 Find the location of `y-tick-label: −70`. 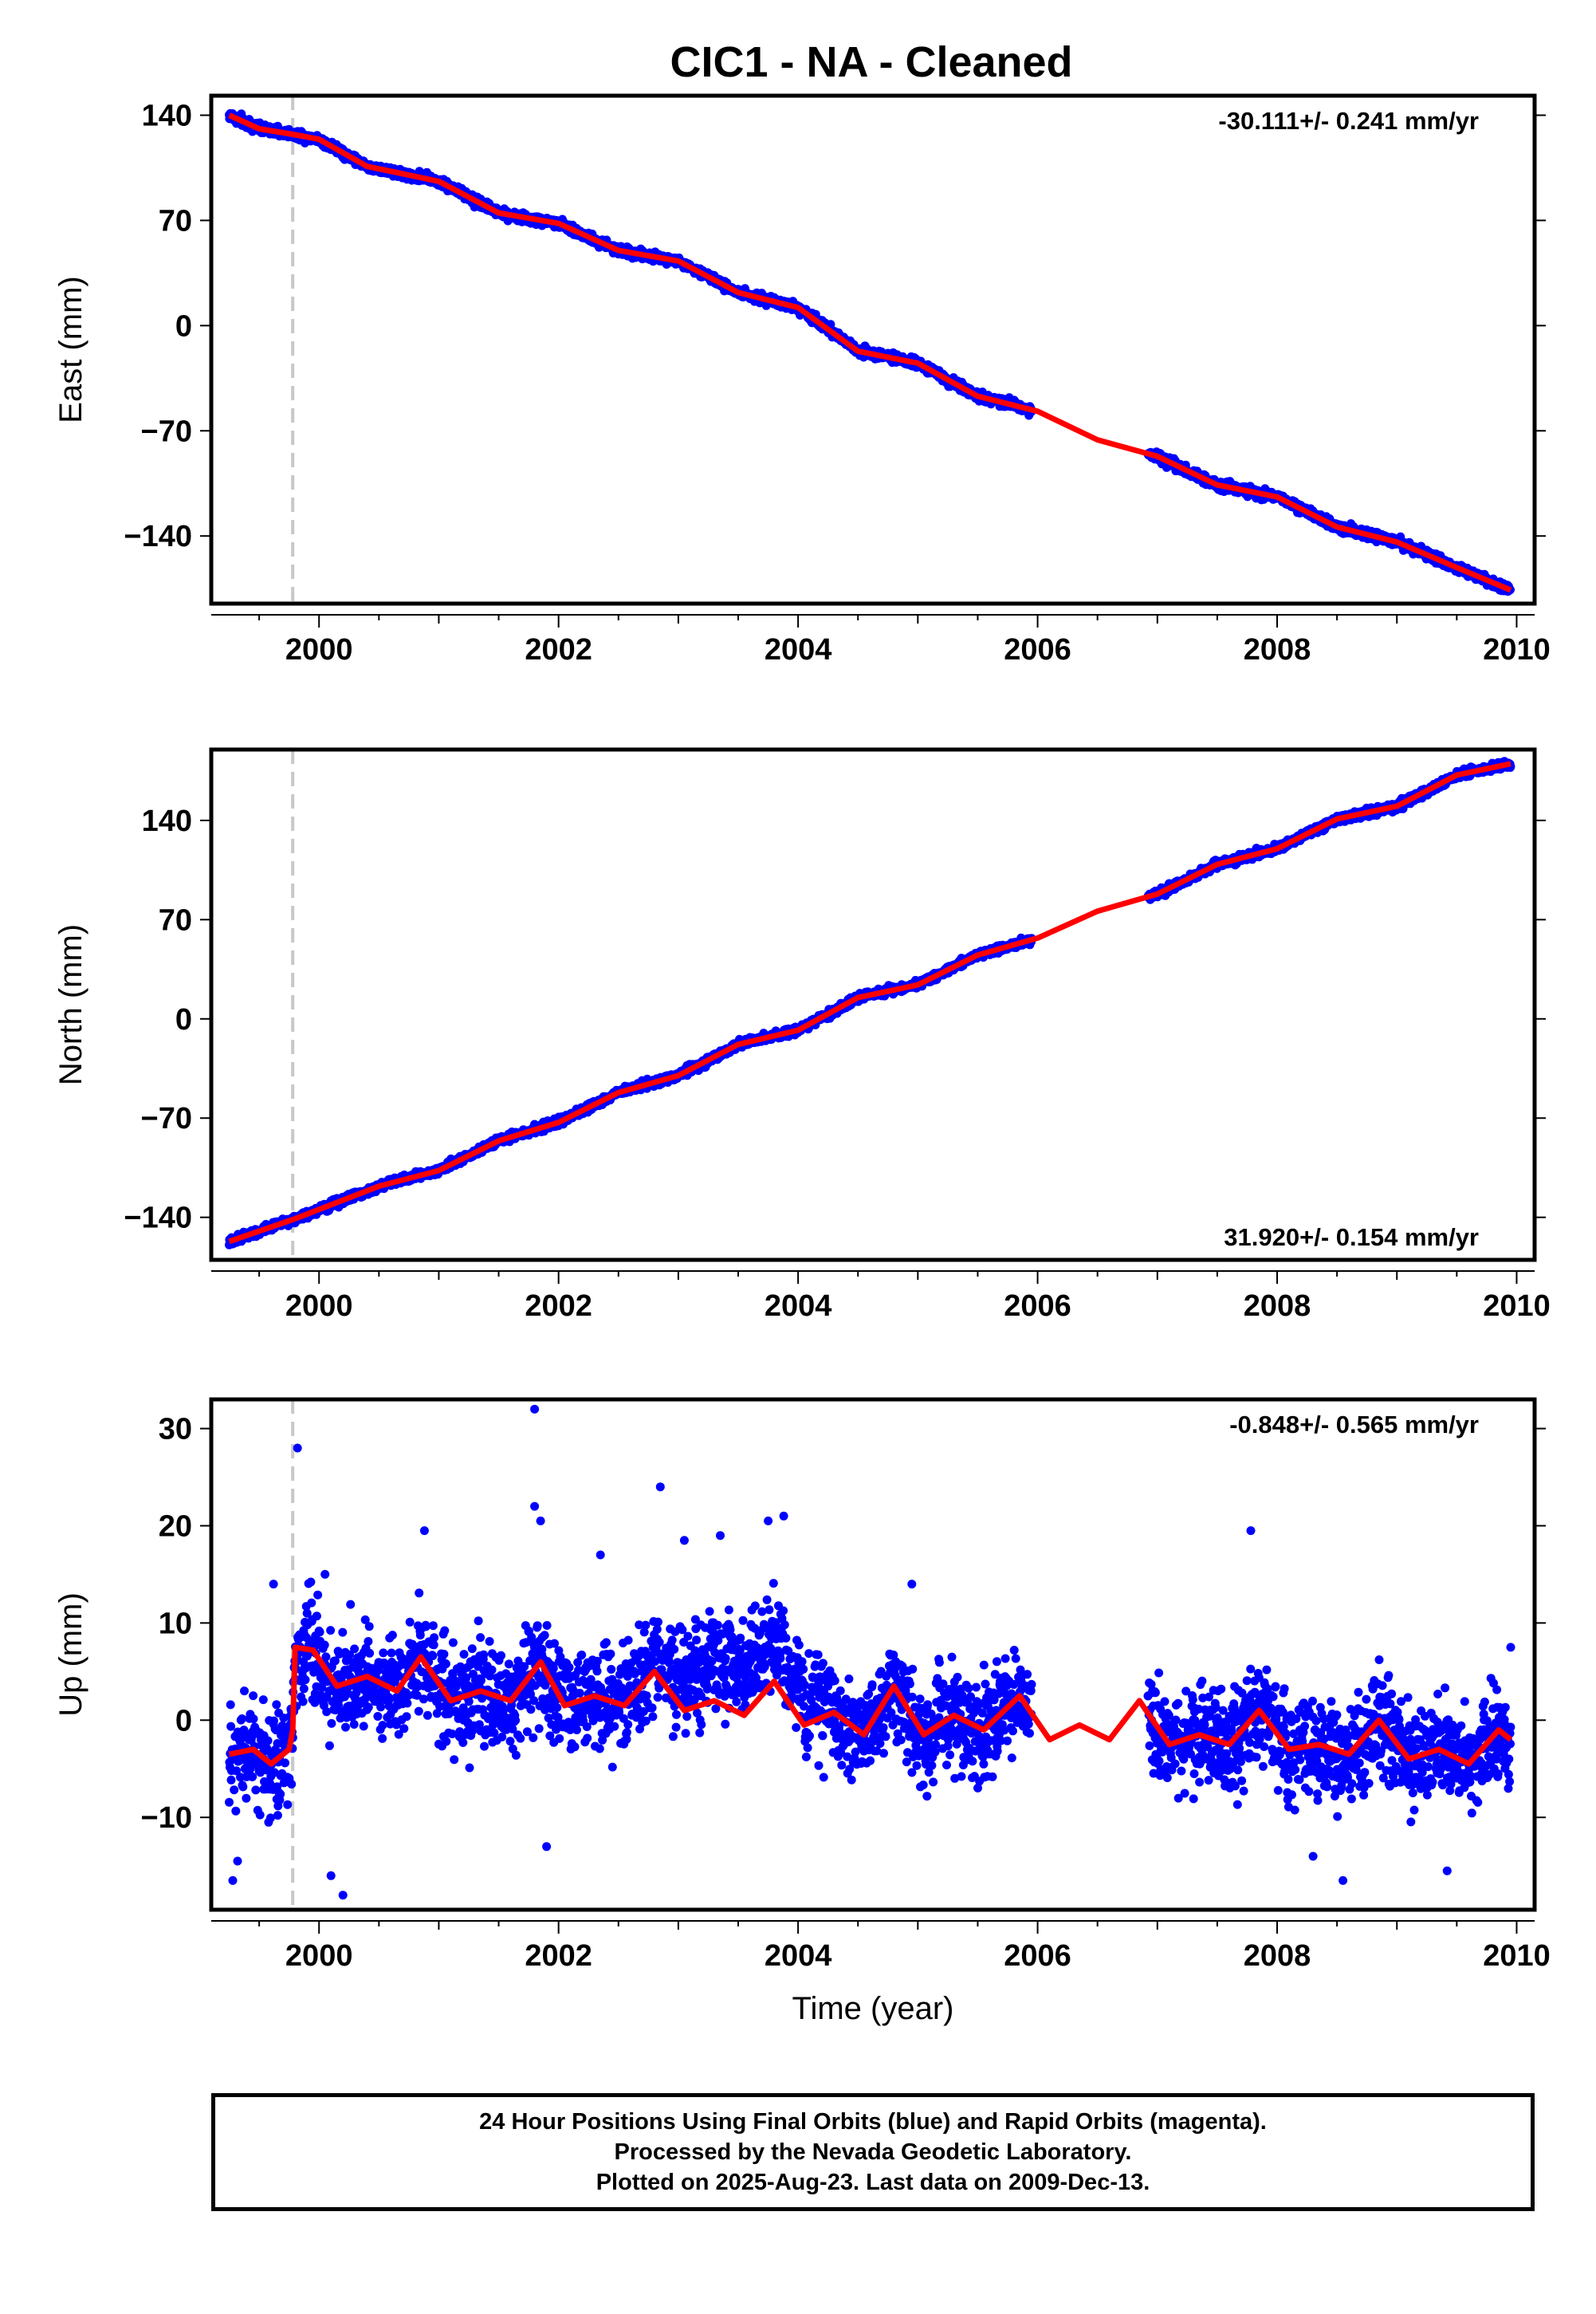

y-tick-label: −70 is located at coordinates (166, 431).